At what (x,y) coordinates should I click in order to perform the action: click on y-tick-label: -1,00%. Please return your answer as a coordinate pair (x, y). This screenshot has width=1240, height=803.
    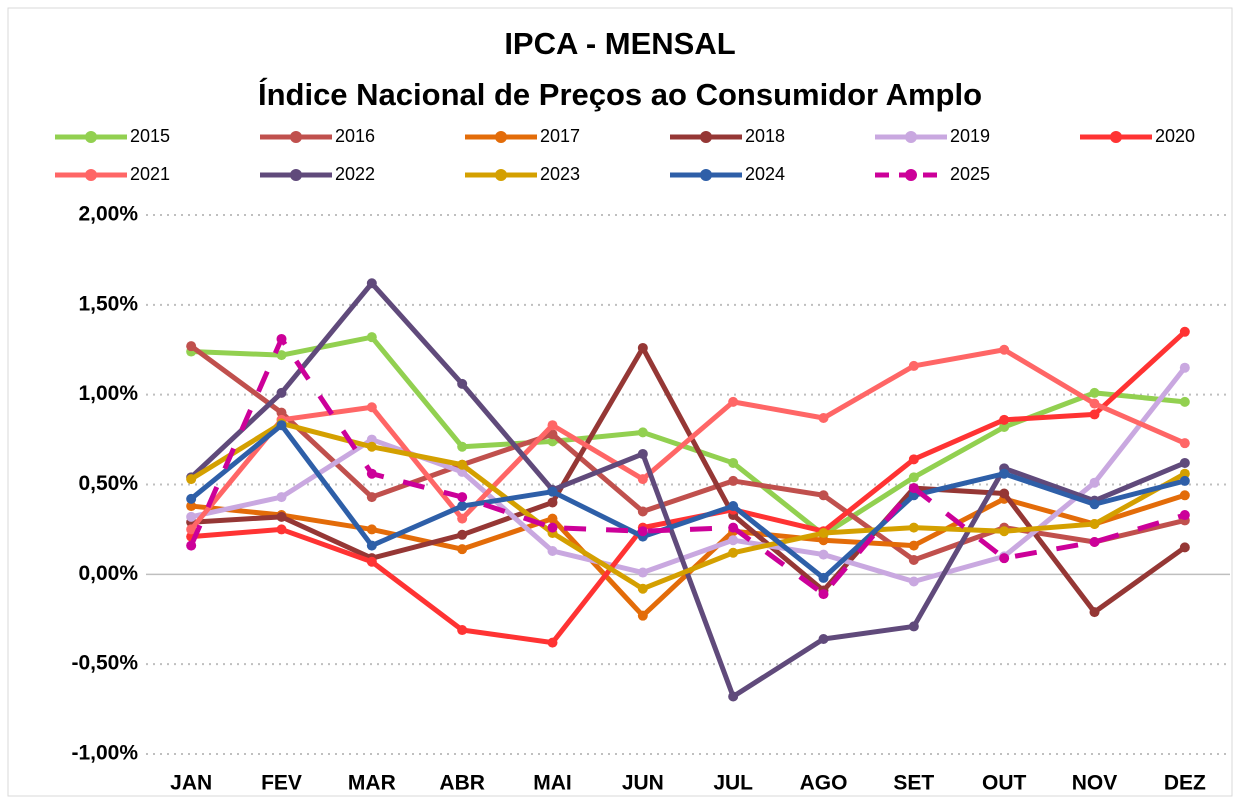
    Looking at the image, I should click on (104, 753).